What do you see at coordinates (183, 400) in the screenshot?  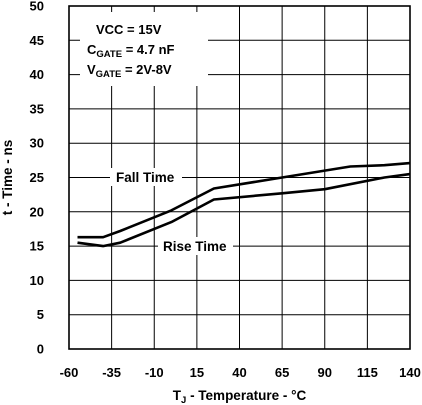 I see `x-axis-title-subscript: J` at bounding box center [183, 400].